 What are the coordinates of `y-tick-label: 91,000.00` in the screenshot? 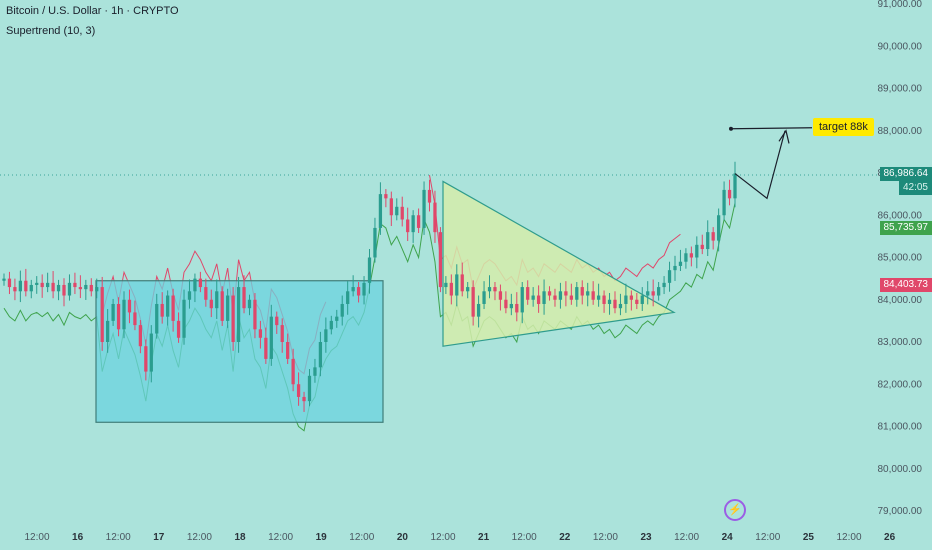 It's located at (900, 5).